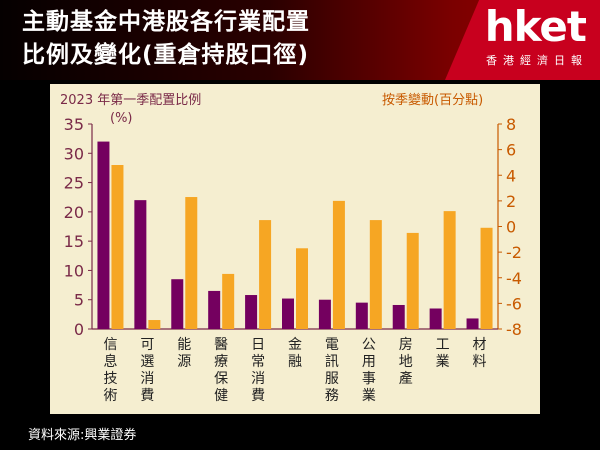 This screenshot has width=600, height=450. I want to click on category-label-char: 醫, so click(221, 345).